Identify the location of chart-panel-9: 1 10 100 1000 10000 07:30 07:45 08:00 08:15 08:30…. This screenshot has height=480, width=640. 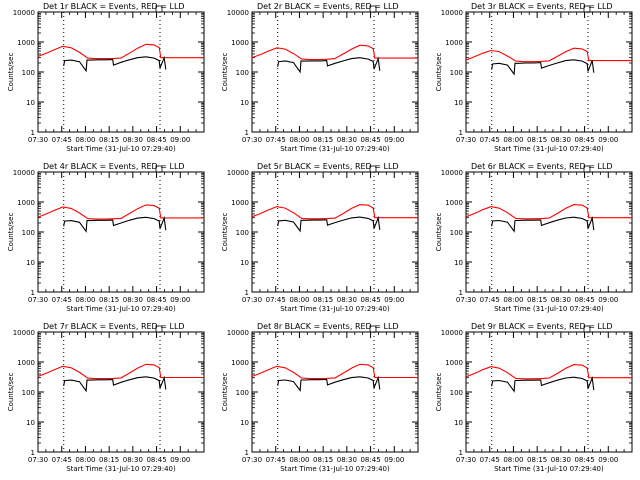
(534, 397).